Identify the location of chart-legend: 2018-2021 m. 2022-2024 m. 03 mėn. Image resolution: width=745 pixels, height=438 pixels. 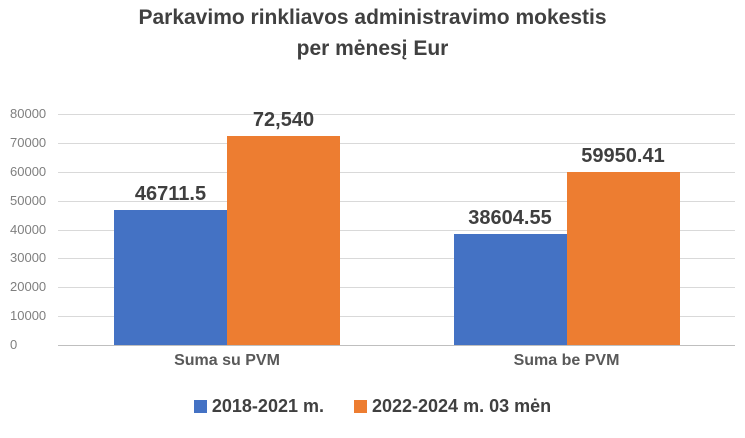
(372, 406).